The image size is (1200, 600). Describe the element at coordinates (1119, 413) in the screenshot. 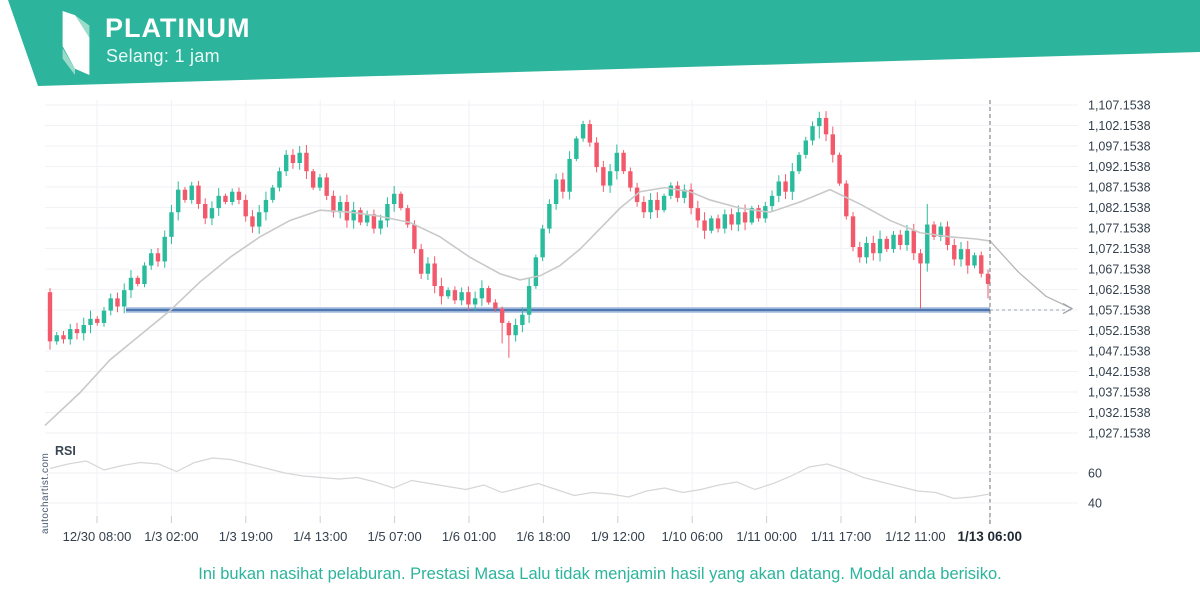

I see `y-axis-label: 1,032.1538` at that location.